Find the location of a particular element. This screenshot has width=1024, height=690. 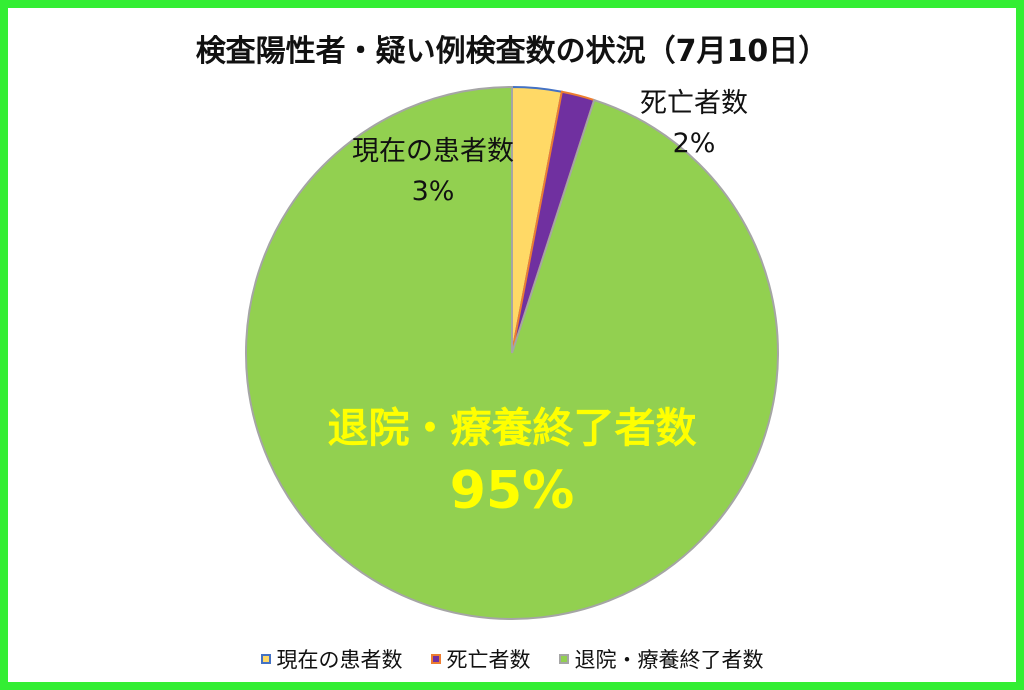

slice-label-current-patients: 現在の患者数 is located at coordinates (433, 151).